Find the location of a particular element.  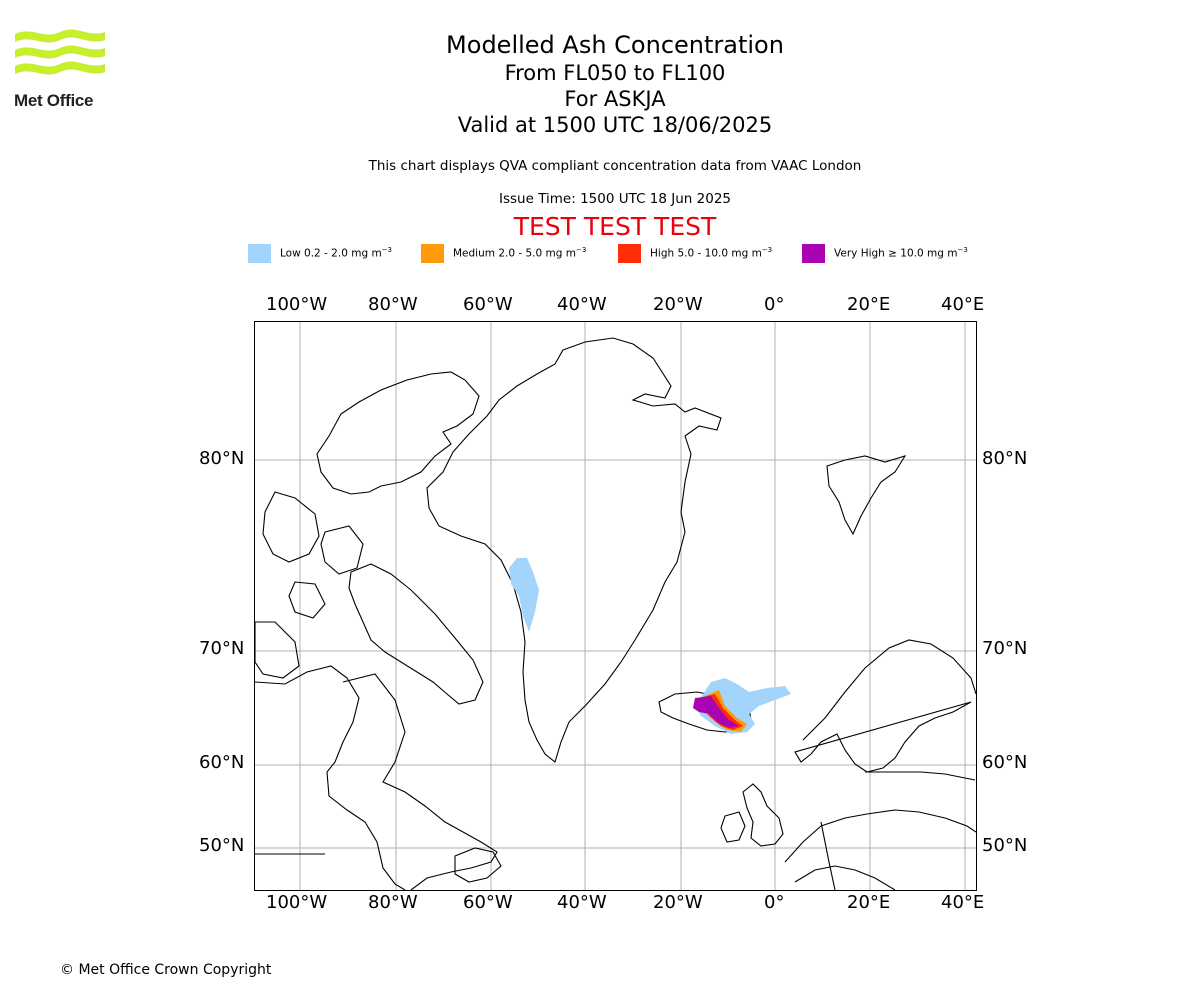

lon-tick-top-40w: 40°W is located at coordinates (582, 304).